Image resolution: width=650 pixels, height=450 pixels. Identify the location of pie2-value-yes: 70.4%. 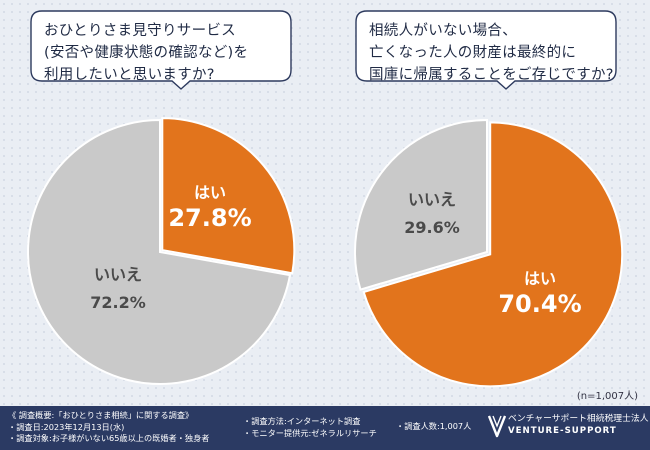
(539, 304).